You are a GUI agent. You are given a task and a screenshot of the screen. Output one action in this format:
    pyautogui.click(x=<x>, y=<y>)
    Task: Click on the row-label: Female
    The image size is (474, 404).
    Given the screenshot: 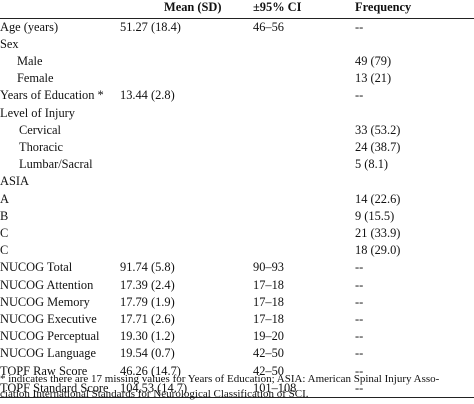 What is the action you would take?
    pyautogui.click(x=35, y=78)
    